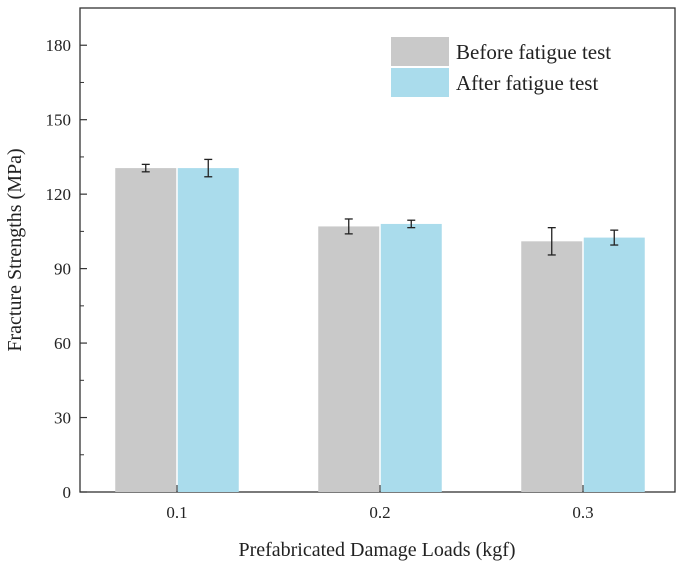  Describe the element at coordinates (59, 120) in the screenshot. I see `y-tick-label: 150` at that location.